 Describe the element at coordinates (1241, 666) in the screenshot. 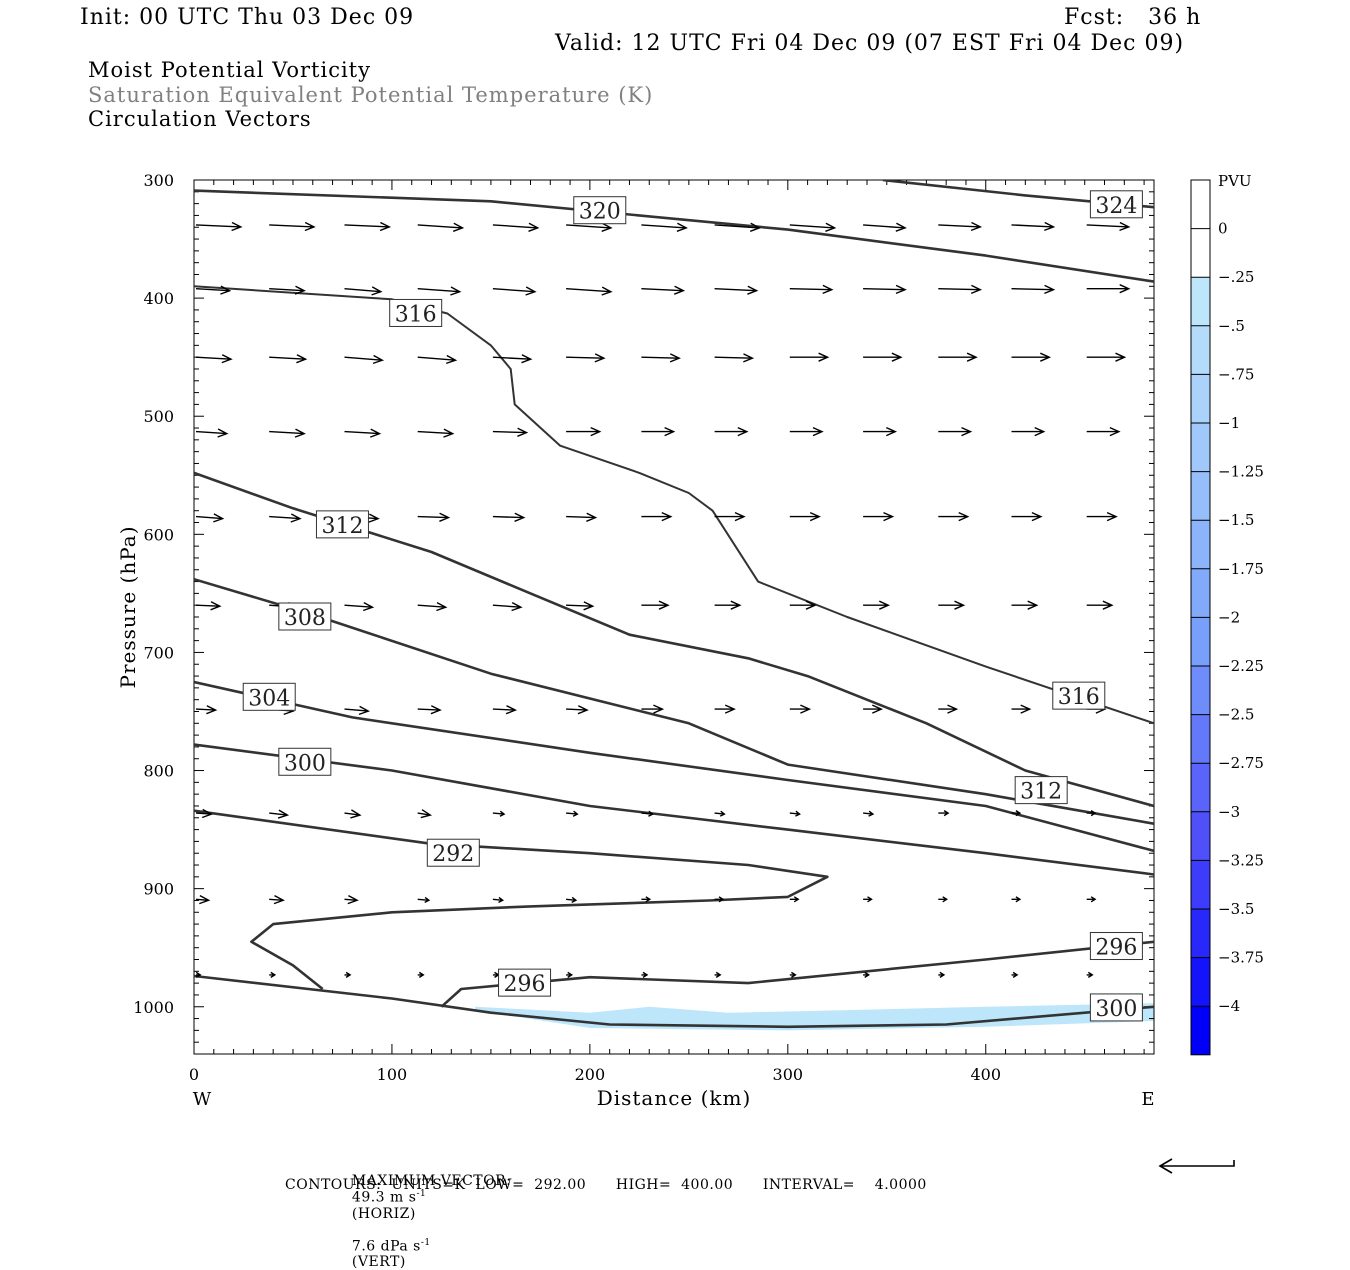

I see `colorbar-label: −2.25` at that location.